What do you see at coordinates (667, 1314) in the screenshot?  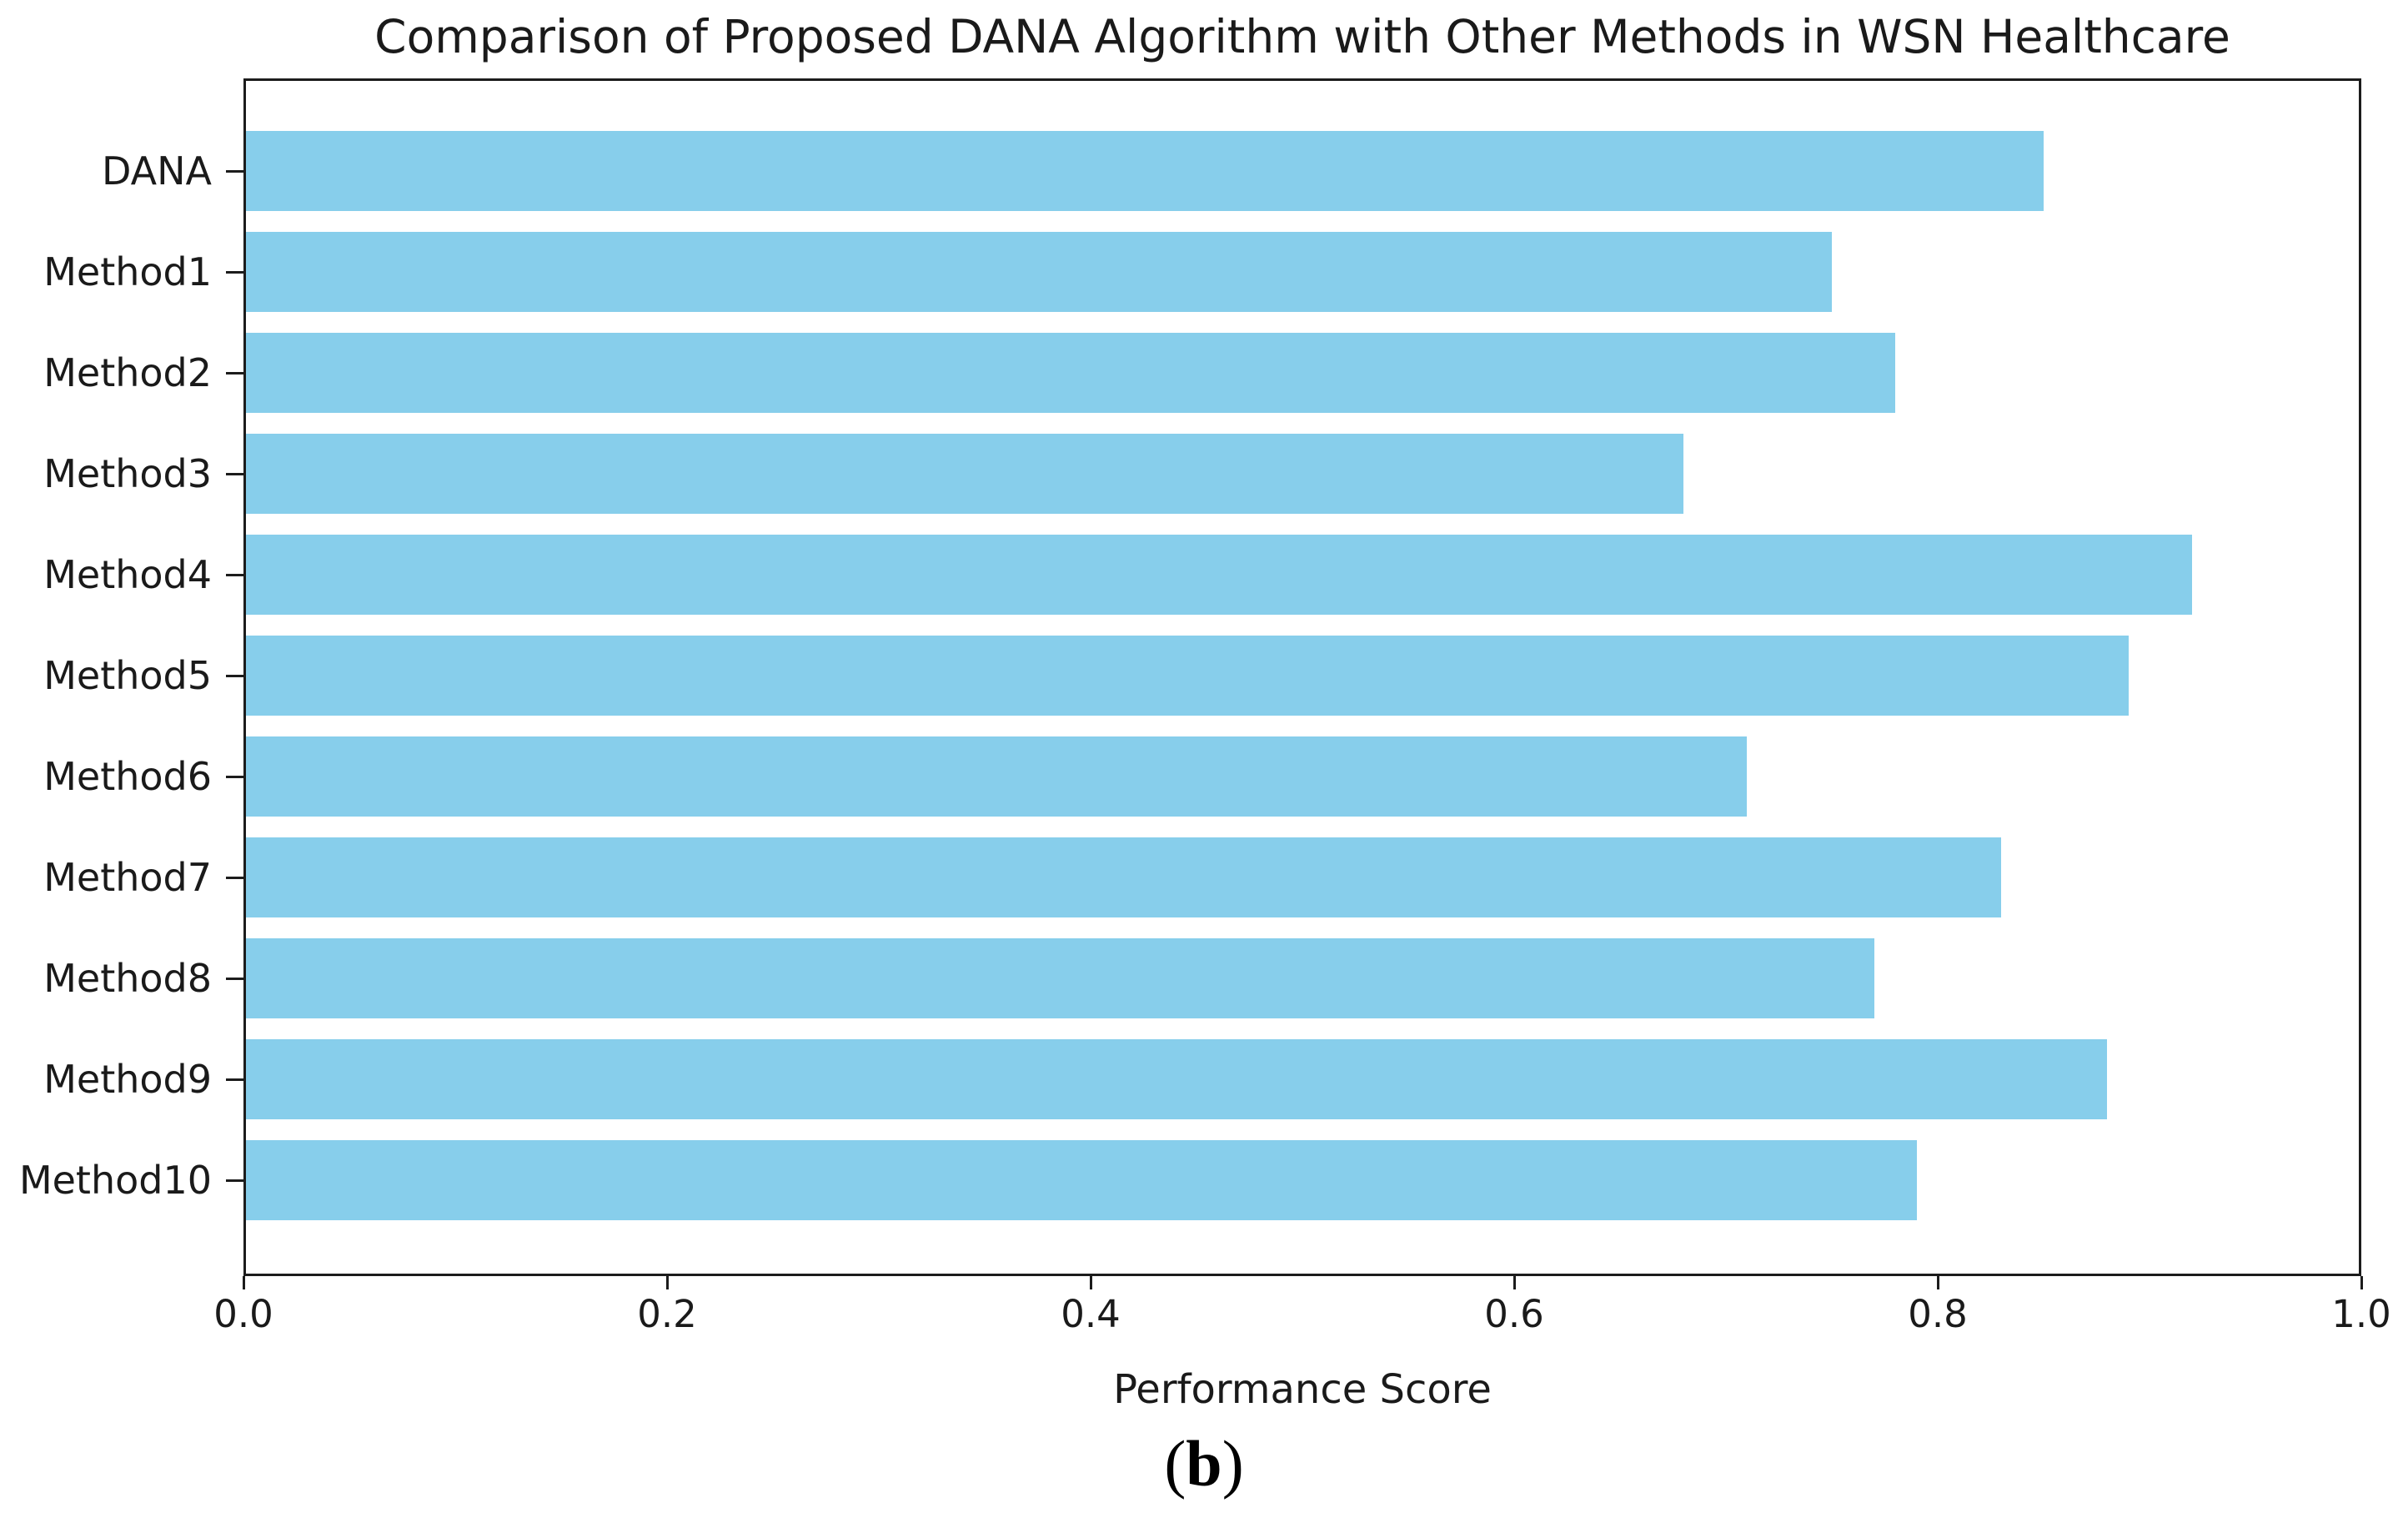 I see `x-tick-label: 0.2` at bounding box center [667, 1314].